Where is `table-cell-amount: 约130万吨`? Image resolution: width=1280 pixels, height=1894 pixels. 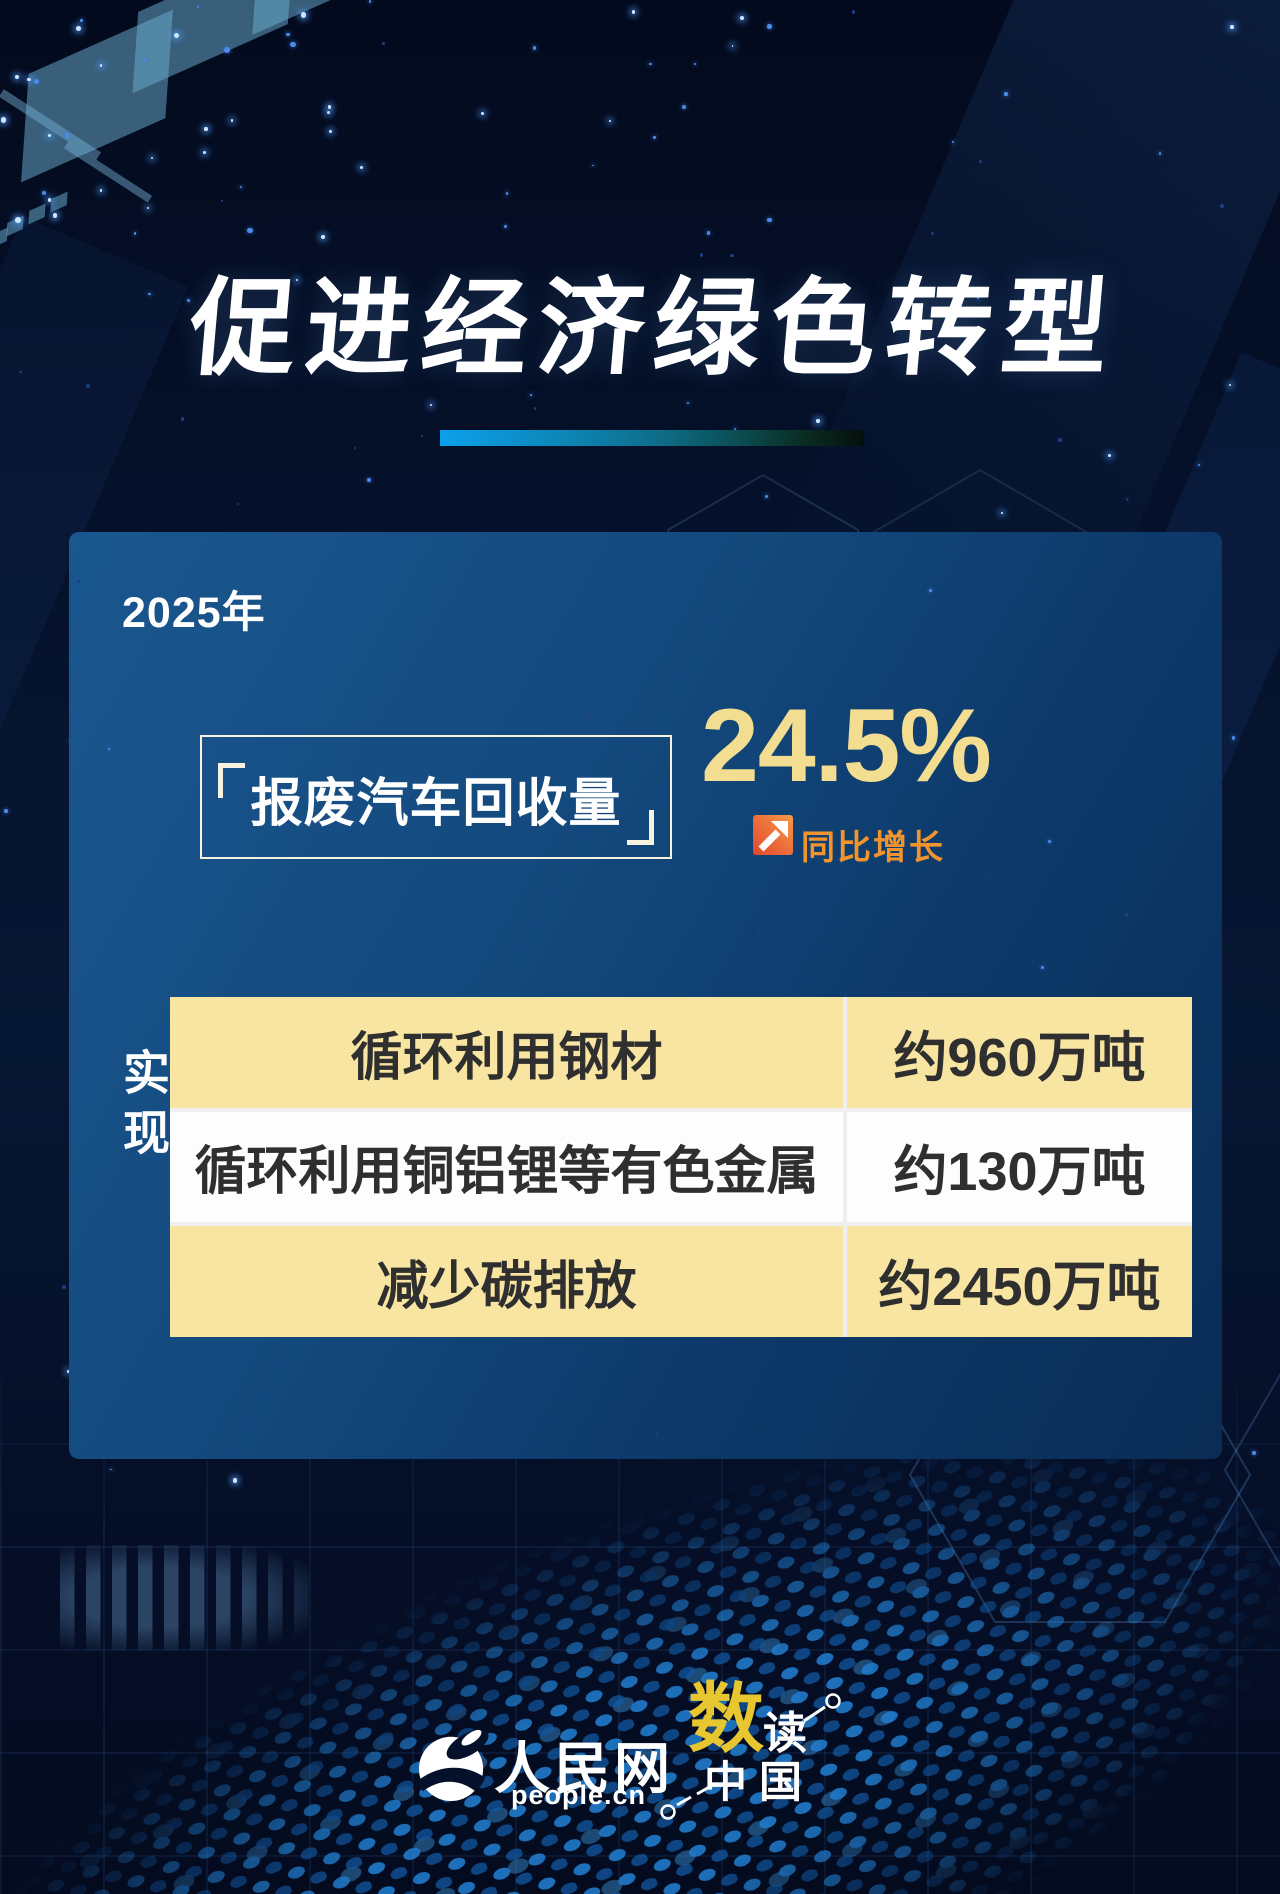
table-cell-amount: 约130万吨 is located at coordinates (1019, 1167).